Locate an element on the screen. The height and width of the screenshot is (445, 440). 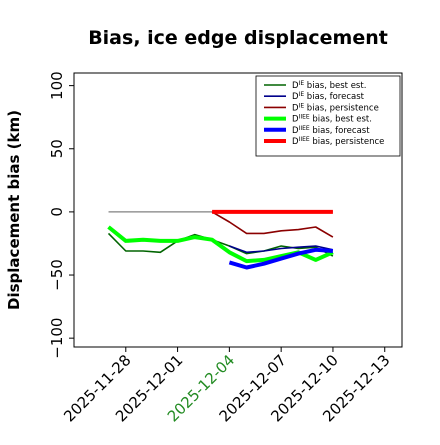
legend-entry: DIIEE bias, best est. is located at coordinates (332, 119).